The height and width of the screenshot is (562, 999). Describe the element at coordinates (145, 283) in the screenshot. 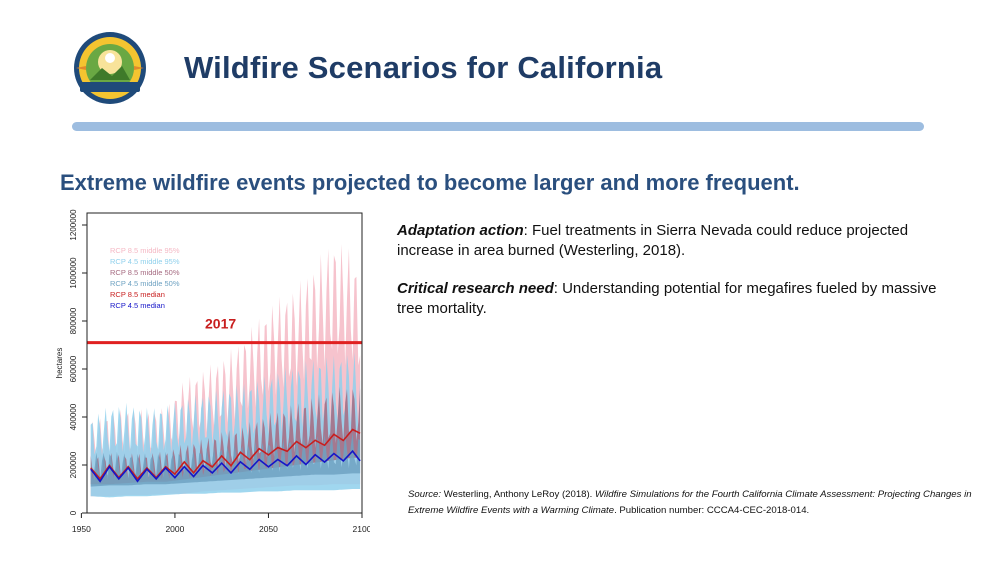

I see `legend-entry-rcp-4-5-middle-50: RCP 4.5 middle 50%` at that location.